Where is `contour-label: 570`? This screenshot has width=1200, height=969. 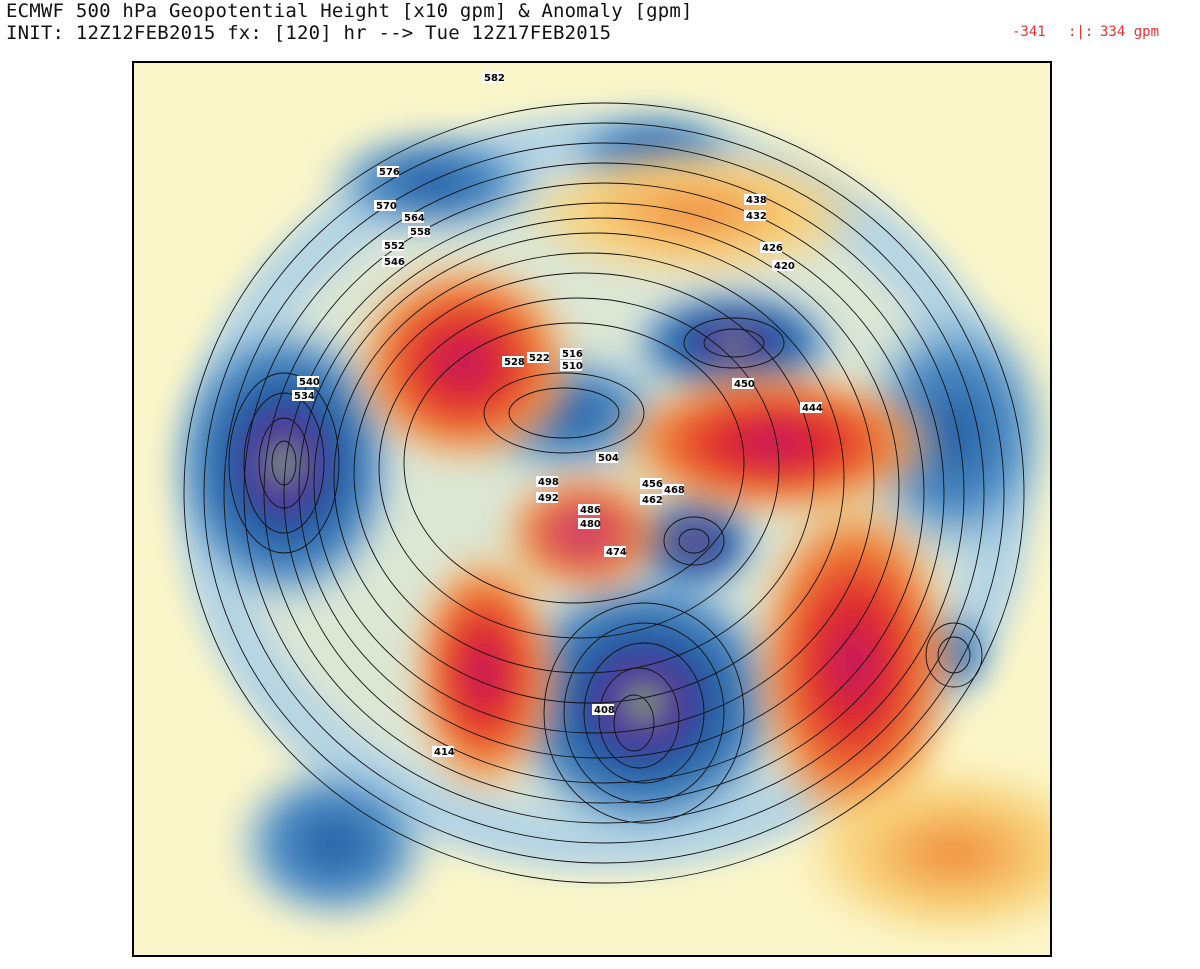
contour-label: 570 is located at coordinates (386, 206).